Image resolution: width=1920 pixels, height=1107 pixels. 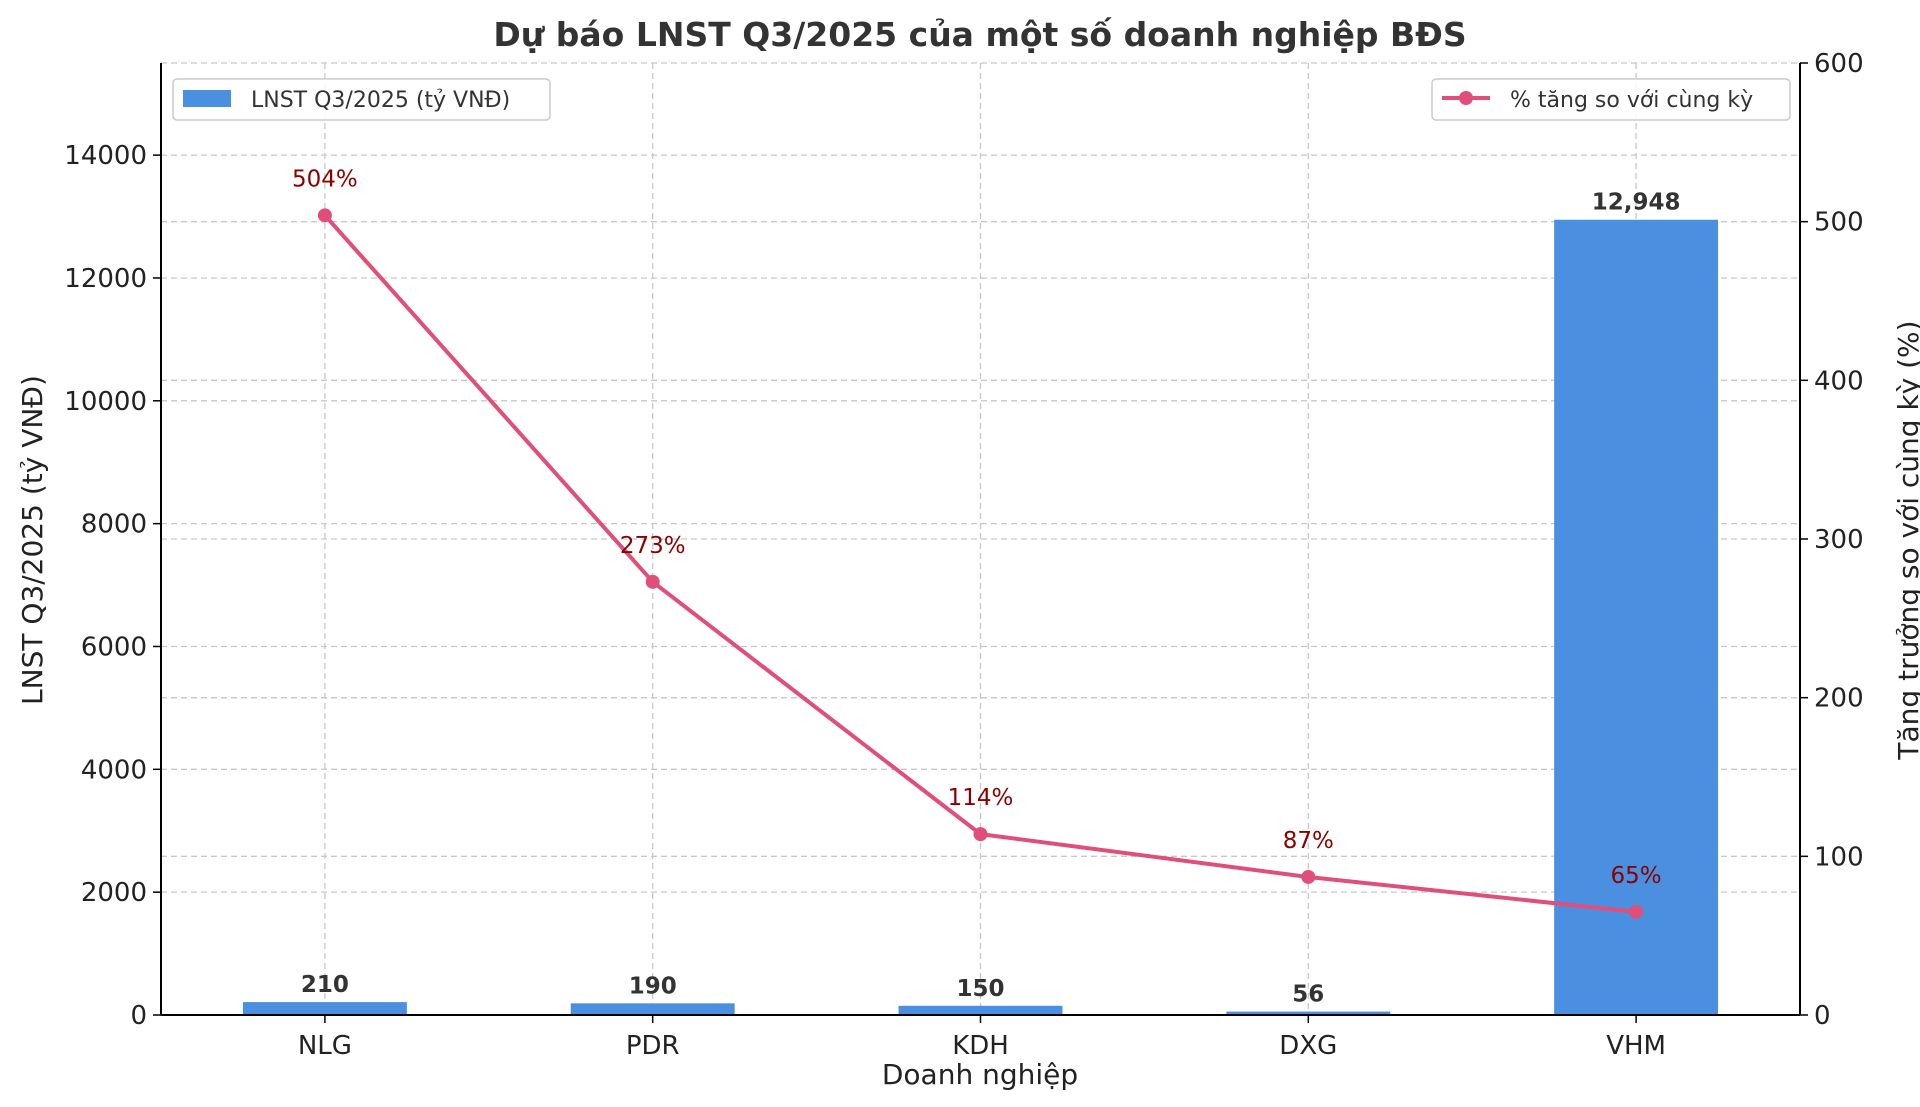 What do you see at coordinates (138, 1016) in the screenshot?
I see `y-tick-label: 0` at bounding box center [138, 1016].